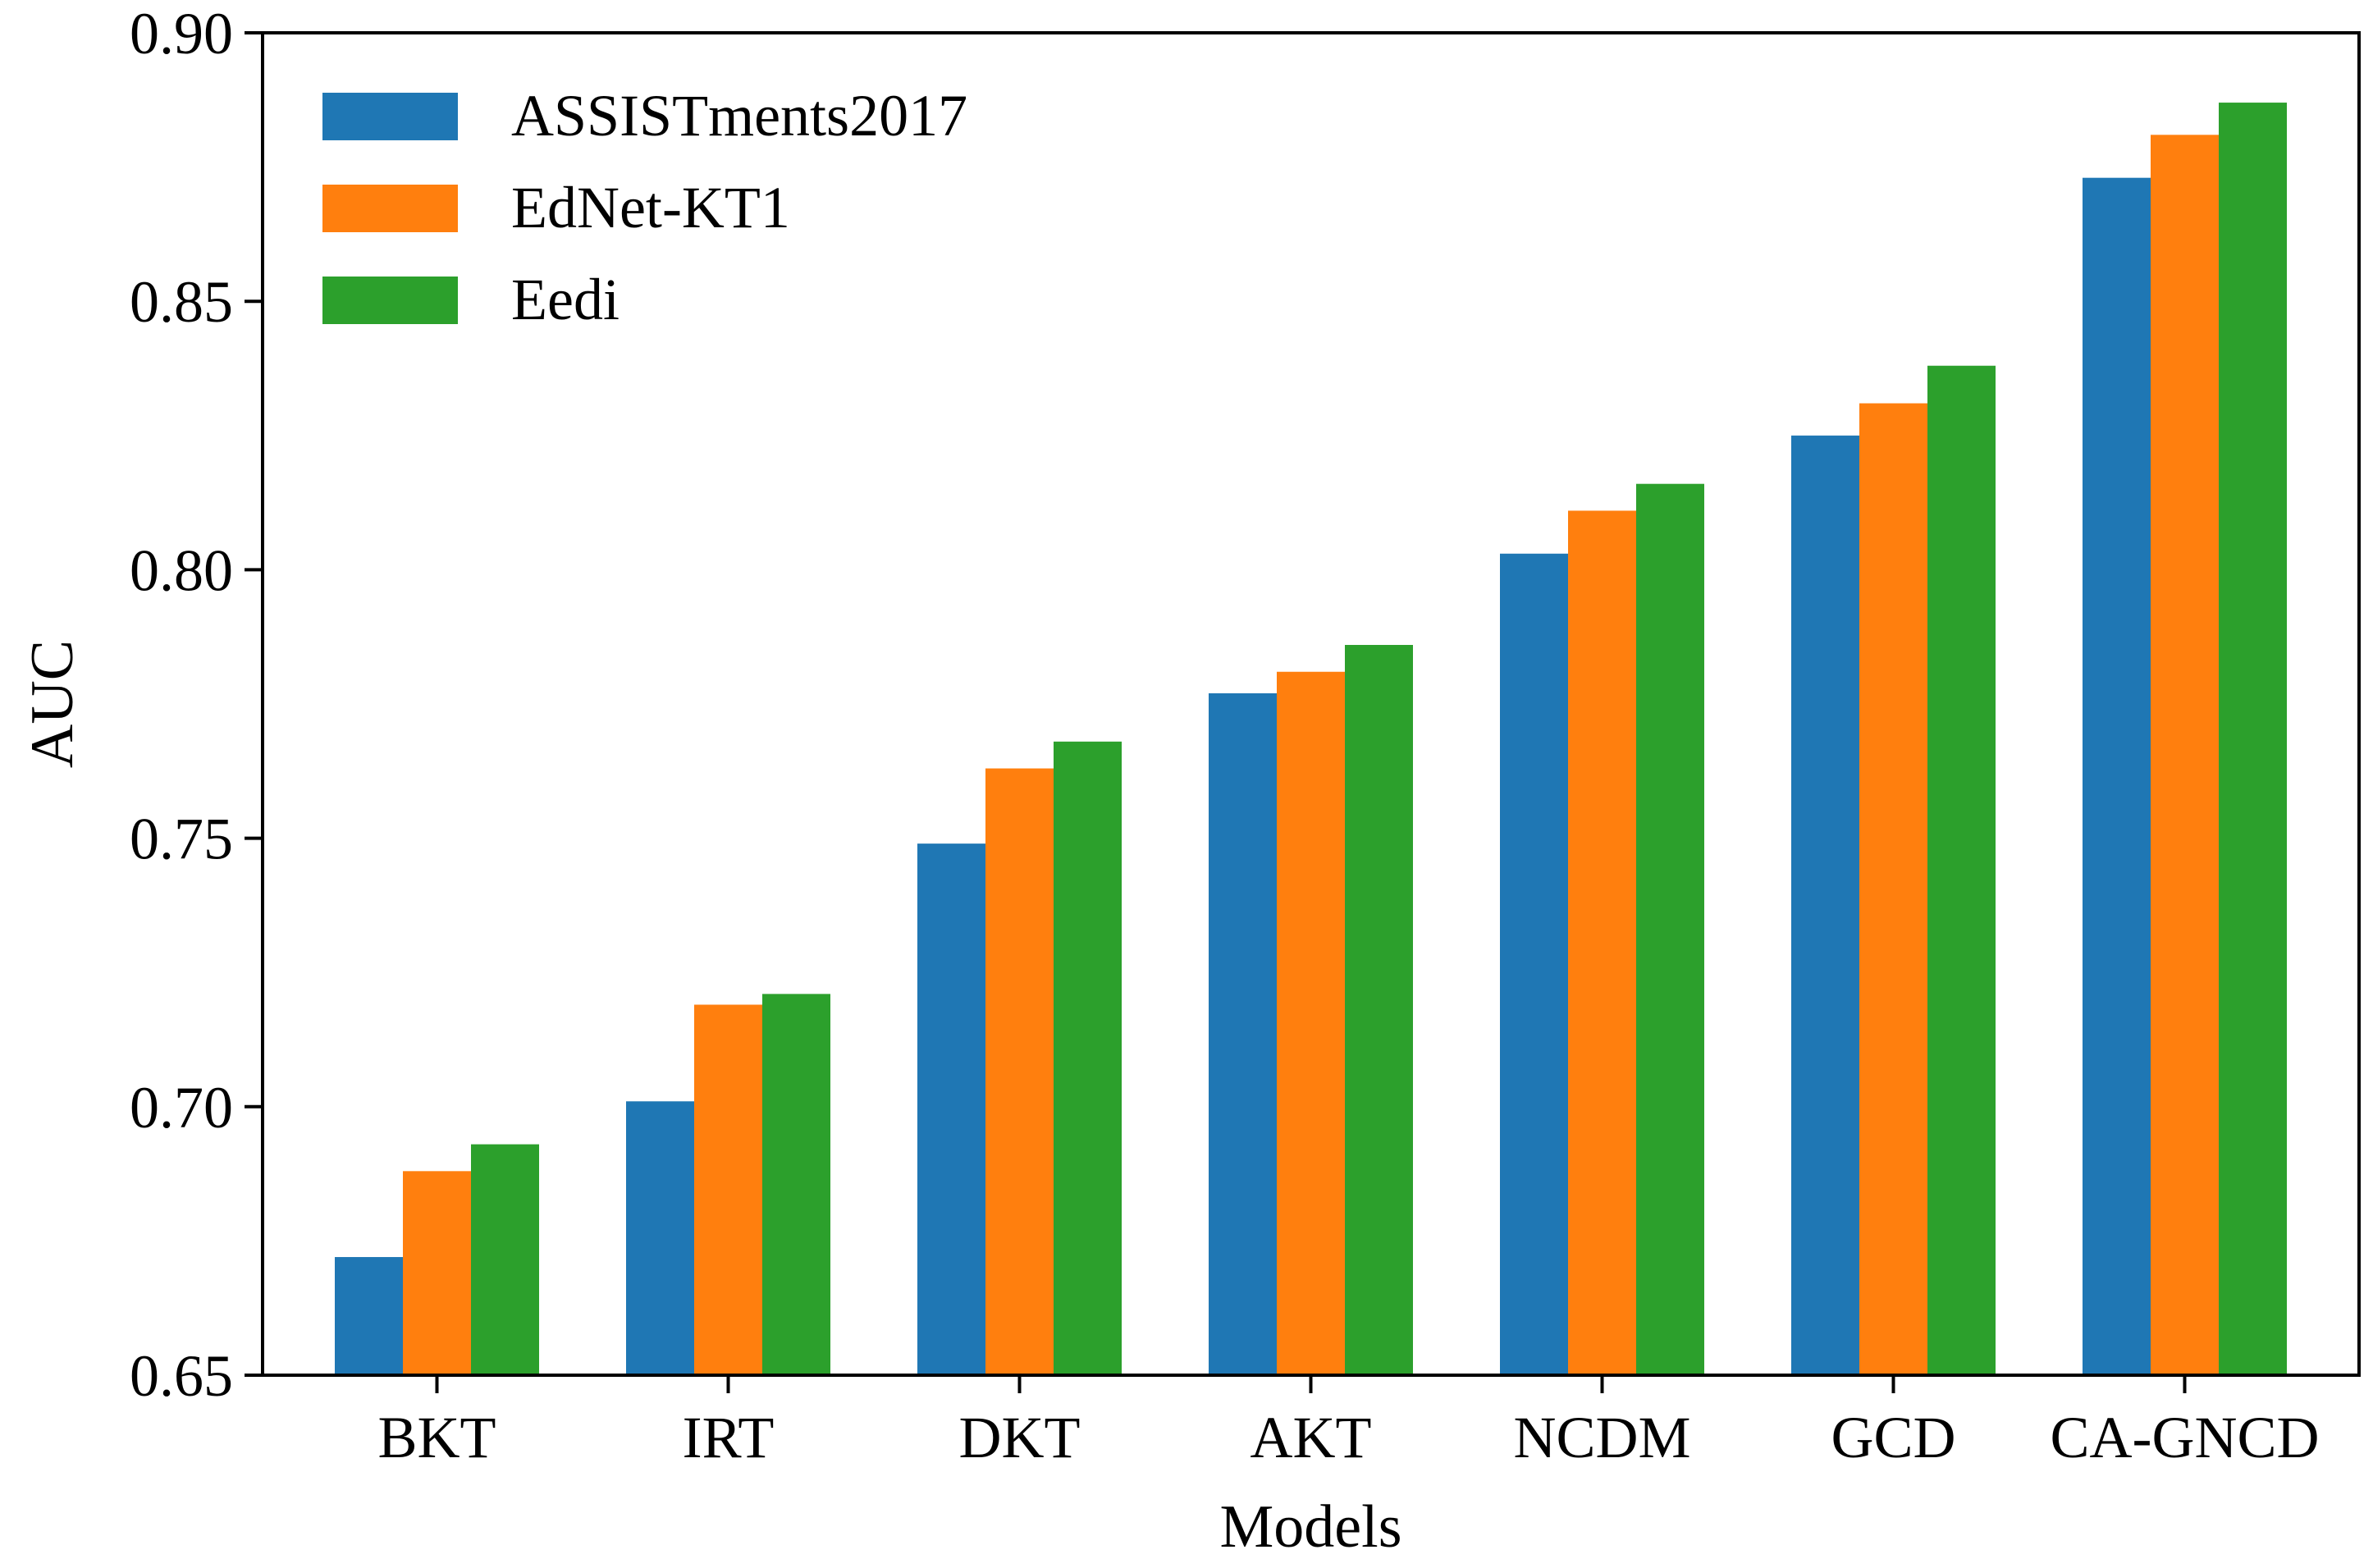  I want to click on bar-ca-gncd-eedi, so click(2253, 739).